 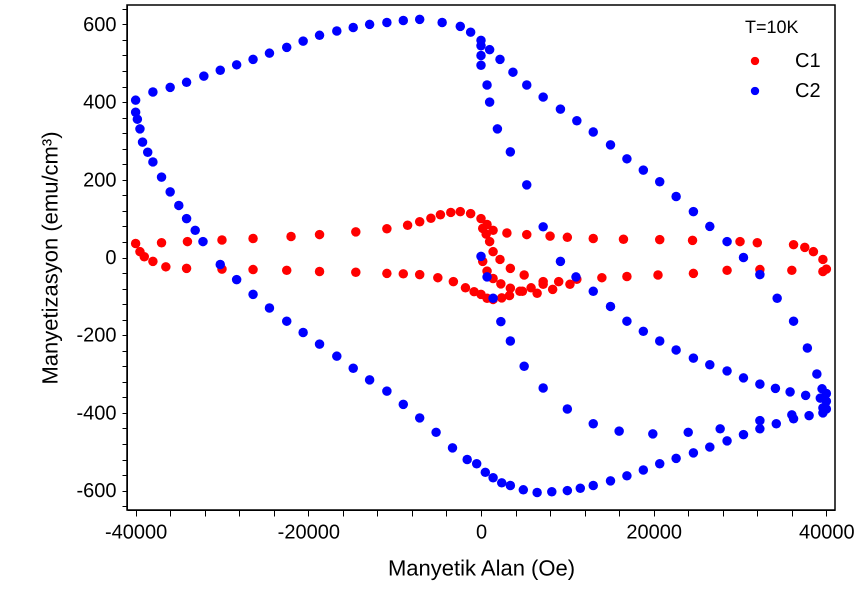 What do you see at coordinates (482, 533) in the screenshot?
I see `x-tick-label: 0` at bounding box center [482, 533].